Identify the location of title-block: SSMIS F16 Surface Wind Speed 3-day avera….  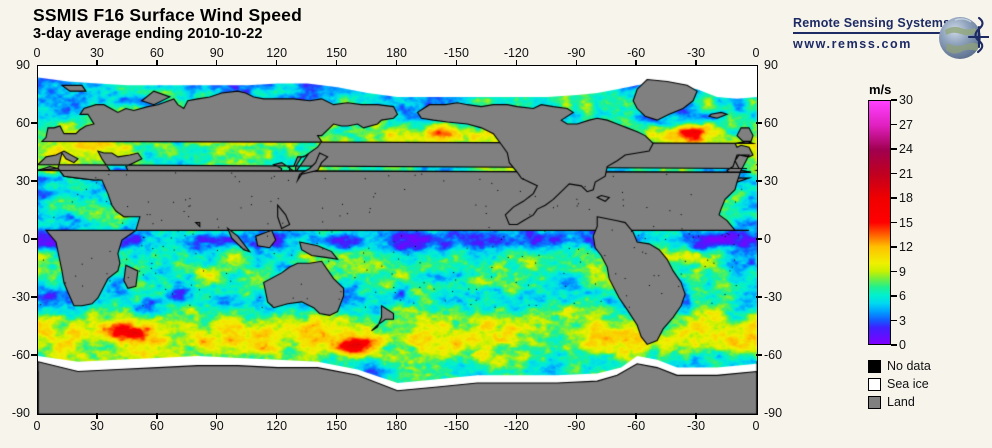
(167, 24).